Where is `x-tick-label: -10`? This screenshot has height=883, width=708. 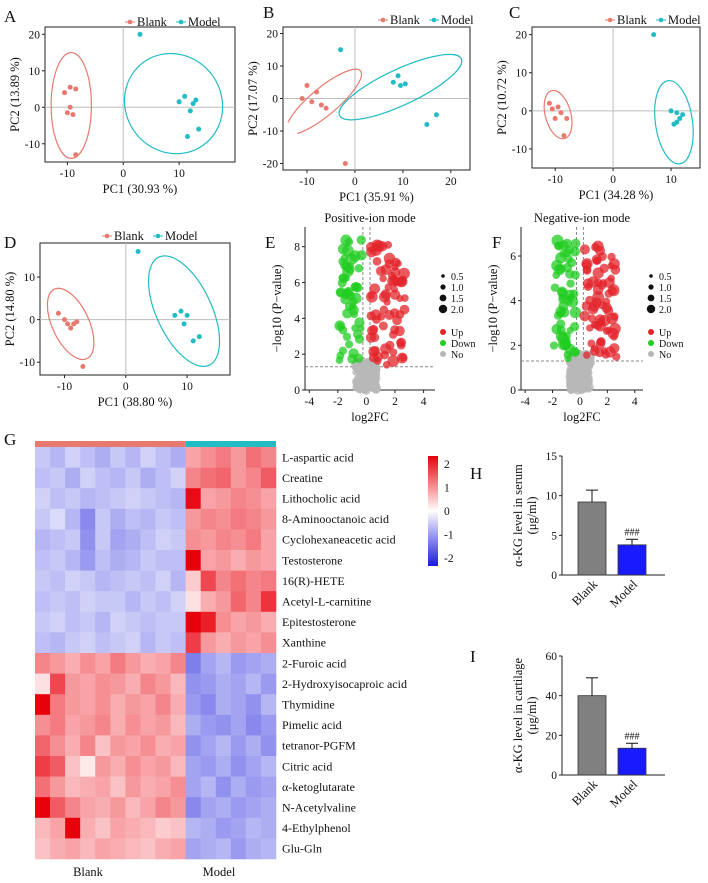
x-tick-label: -10 is located at coordinates (68, 174).